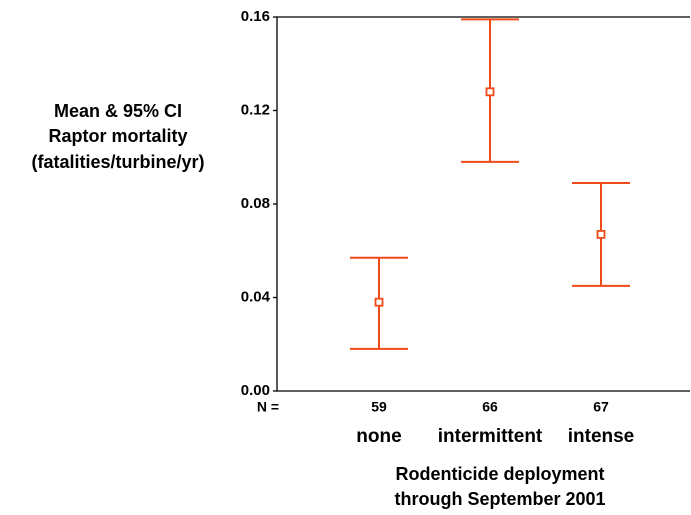 Image resolution: width=691 pixels, height=515 pixels. Describe the element at coordinates (256, 296) in the screenshot. I see `y-tick-label: 0.04` at that location.